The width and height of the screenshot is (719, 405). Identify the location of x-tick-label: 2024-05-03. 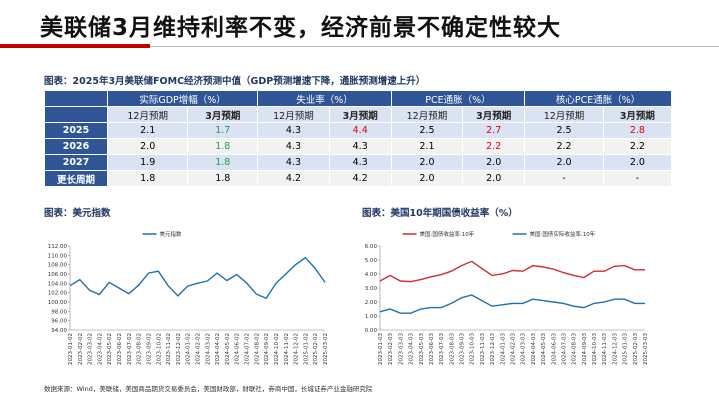
(544, 349).